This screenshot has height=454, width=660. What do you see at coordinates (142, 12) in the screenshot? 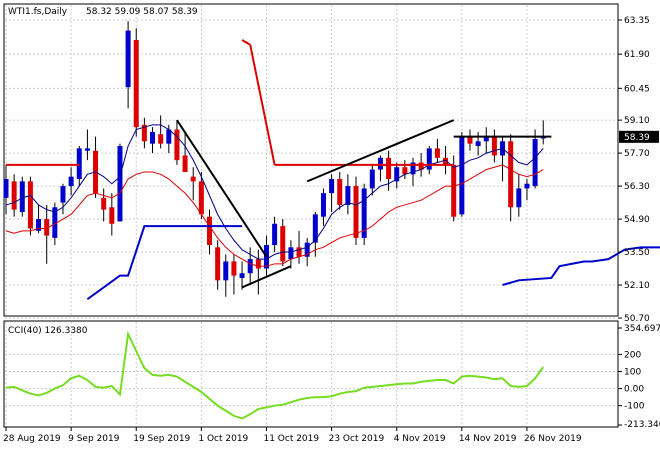
I see `ohlc-label: 58.32 59.09 58.07 58.39` at bounding box center [142, 12].